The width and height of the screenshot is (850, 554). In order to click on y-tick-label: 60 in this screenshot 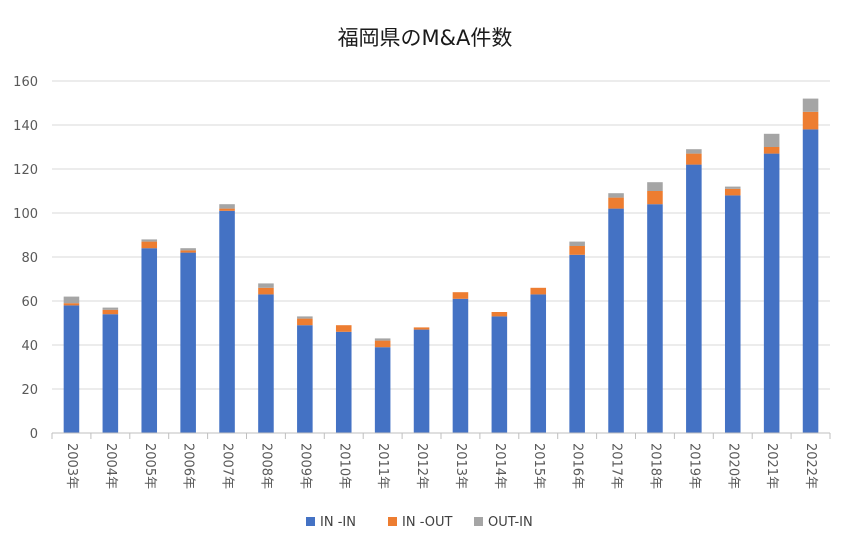, I will do `click(29, 302)`.